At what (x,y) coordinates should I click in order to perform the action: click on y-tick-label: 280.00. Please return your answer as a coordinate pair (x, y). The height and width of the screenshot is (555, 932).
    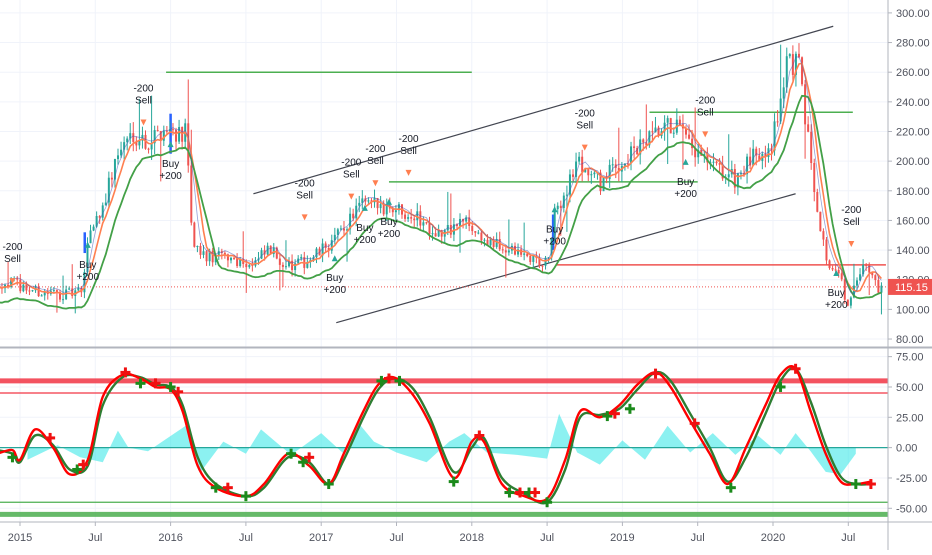
    Looking at the image, I should click on (913, 44).